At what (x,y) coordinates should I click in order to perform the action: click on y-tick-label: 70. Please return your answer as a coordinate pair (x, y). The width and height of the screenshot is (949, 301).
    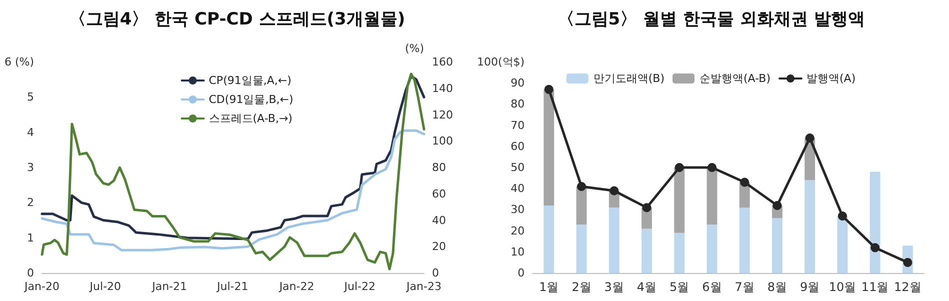
    Looking at the image, I should click on (517, 125).